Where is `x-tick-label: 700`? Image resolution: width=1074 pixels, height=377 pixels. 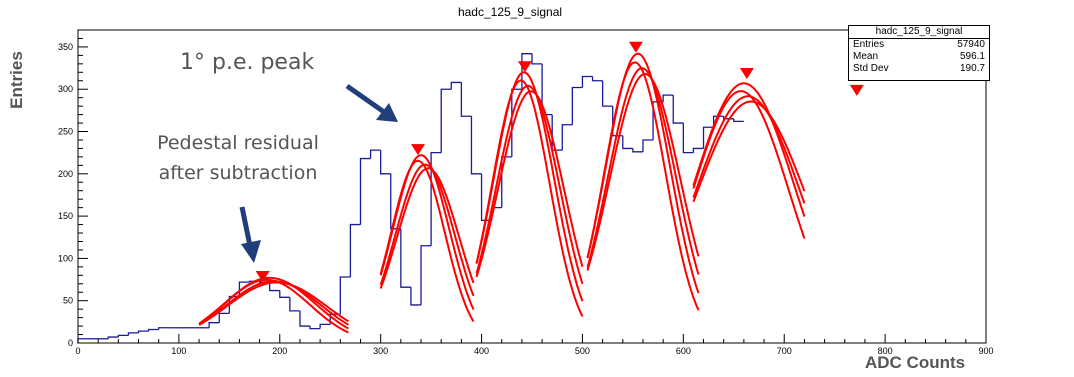
x-tick-label: 700 is located at coordinates (784, 351).